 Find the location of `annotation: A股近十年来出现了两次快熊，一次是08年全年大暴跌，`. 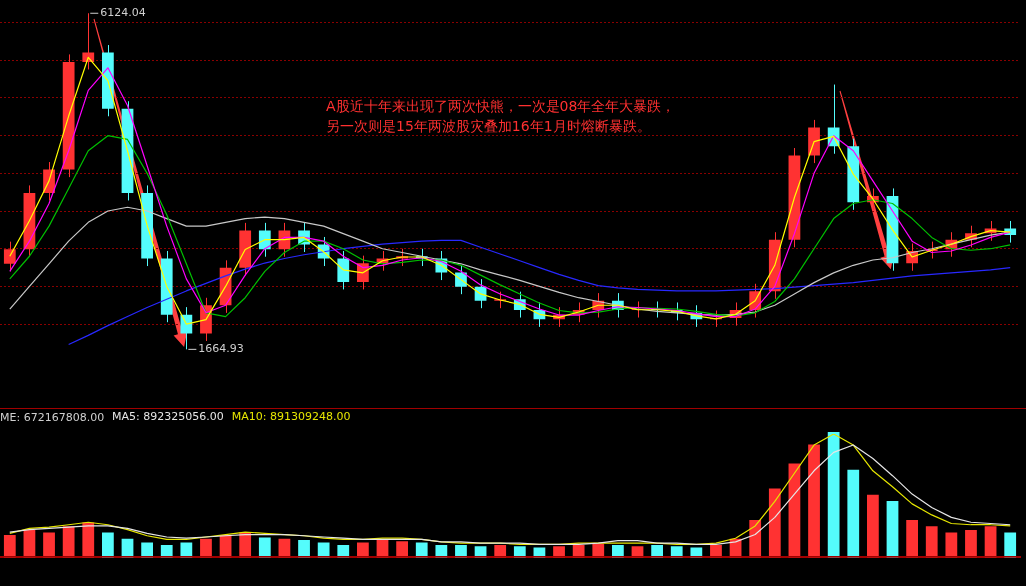

annotation: A股近十年来出现了两次快熊，一次是08年全年大暴跌， is located at coordinates (501, 106).